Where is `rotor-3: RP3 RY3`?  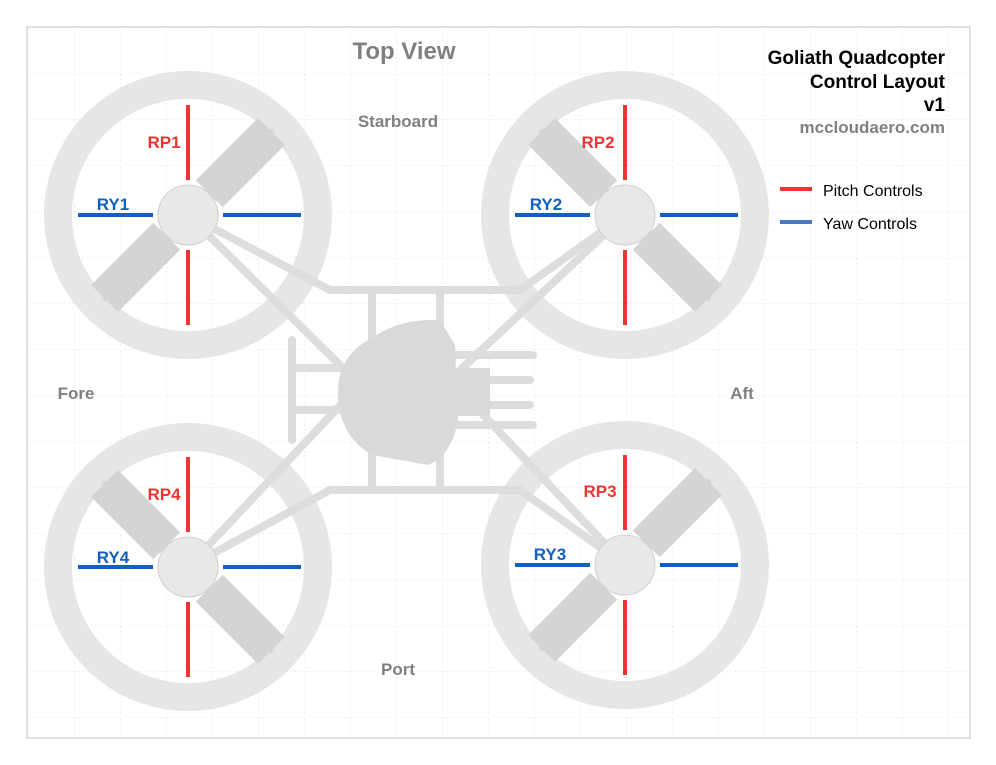 rotor-3: RP3 RY3 is located at coordinates (626, 565).